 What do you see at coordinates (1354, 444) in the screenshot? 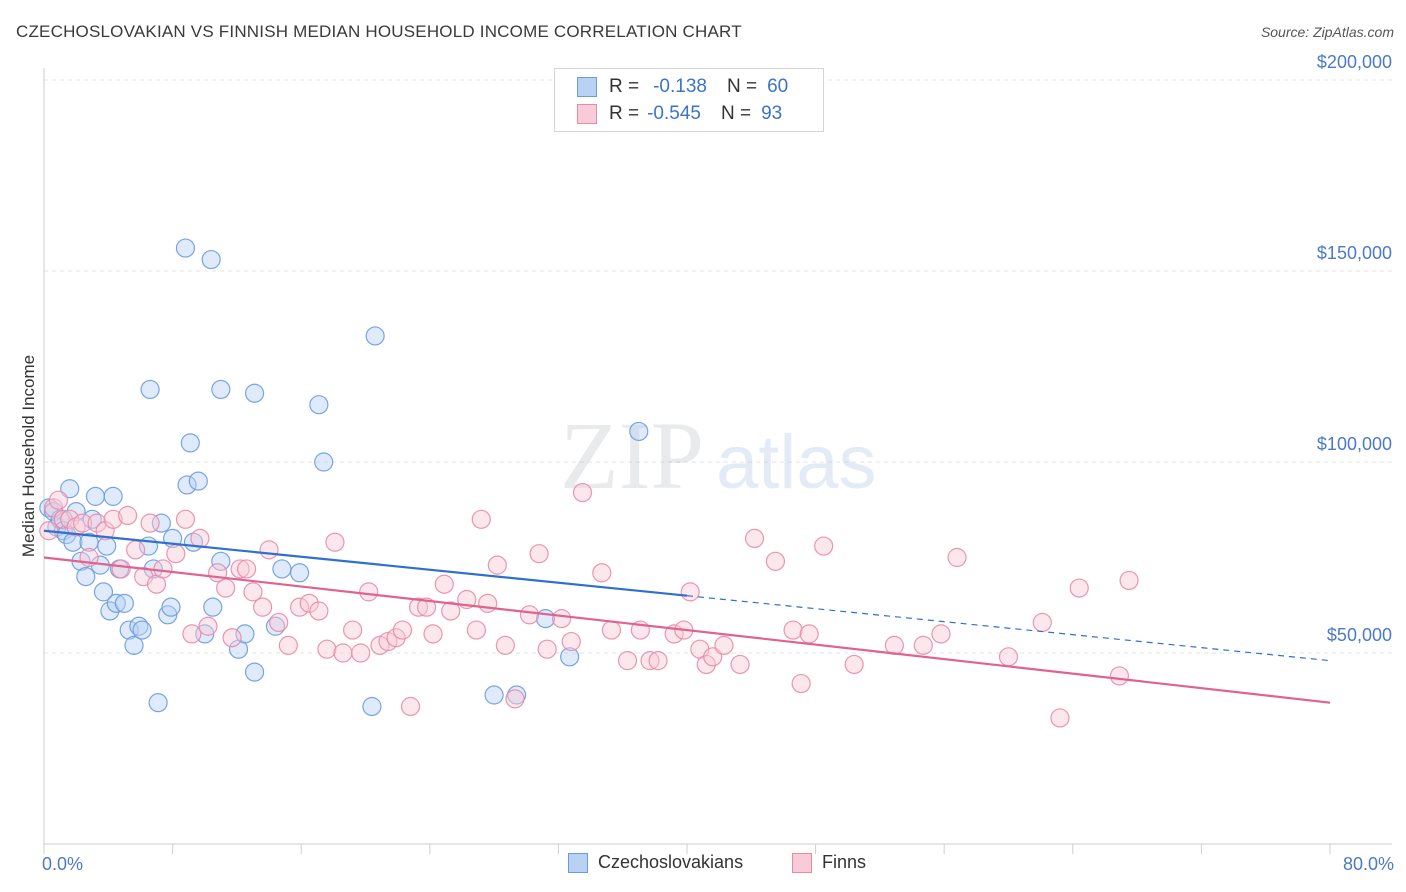
I see `y-tick-label: $100,000` at bounding box center [1354, 444].